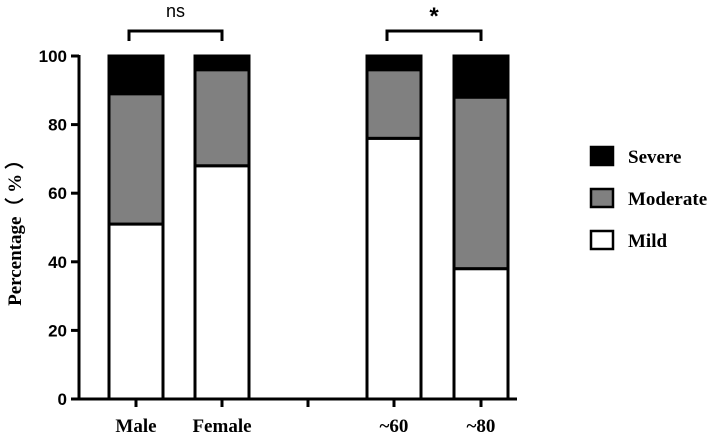 This screenshot has width=722, height=443. Describe the element at coordinates (57, 125) in the screenshot. I see `y-tick-label-80: 80` at that location.